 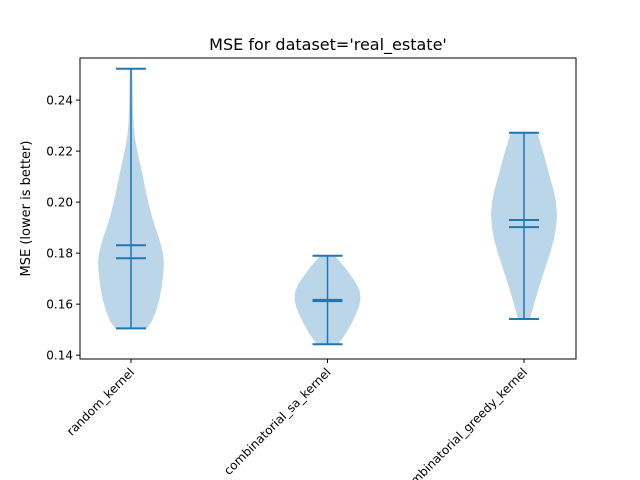 I want to click on chart-title: MSE for dataset='real_estate', so click(x=328, y=45).